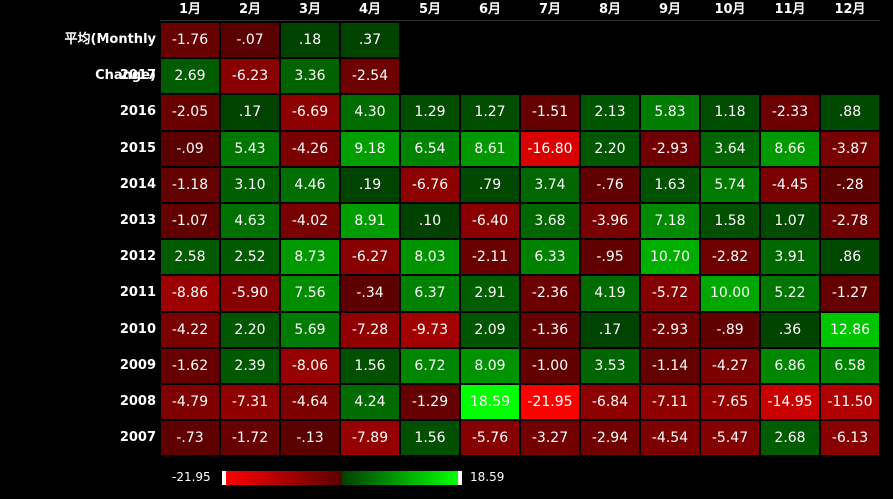  Describe the element at coordinates (190, 257) in the screenshot. I see `heat-cell: 2.58` at that location.